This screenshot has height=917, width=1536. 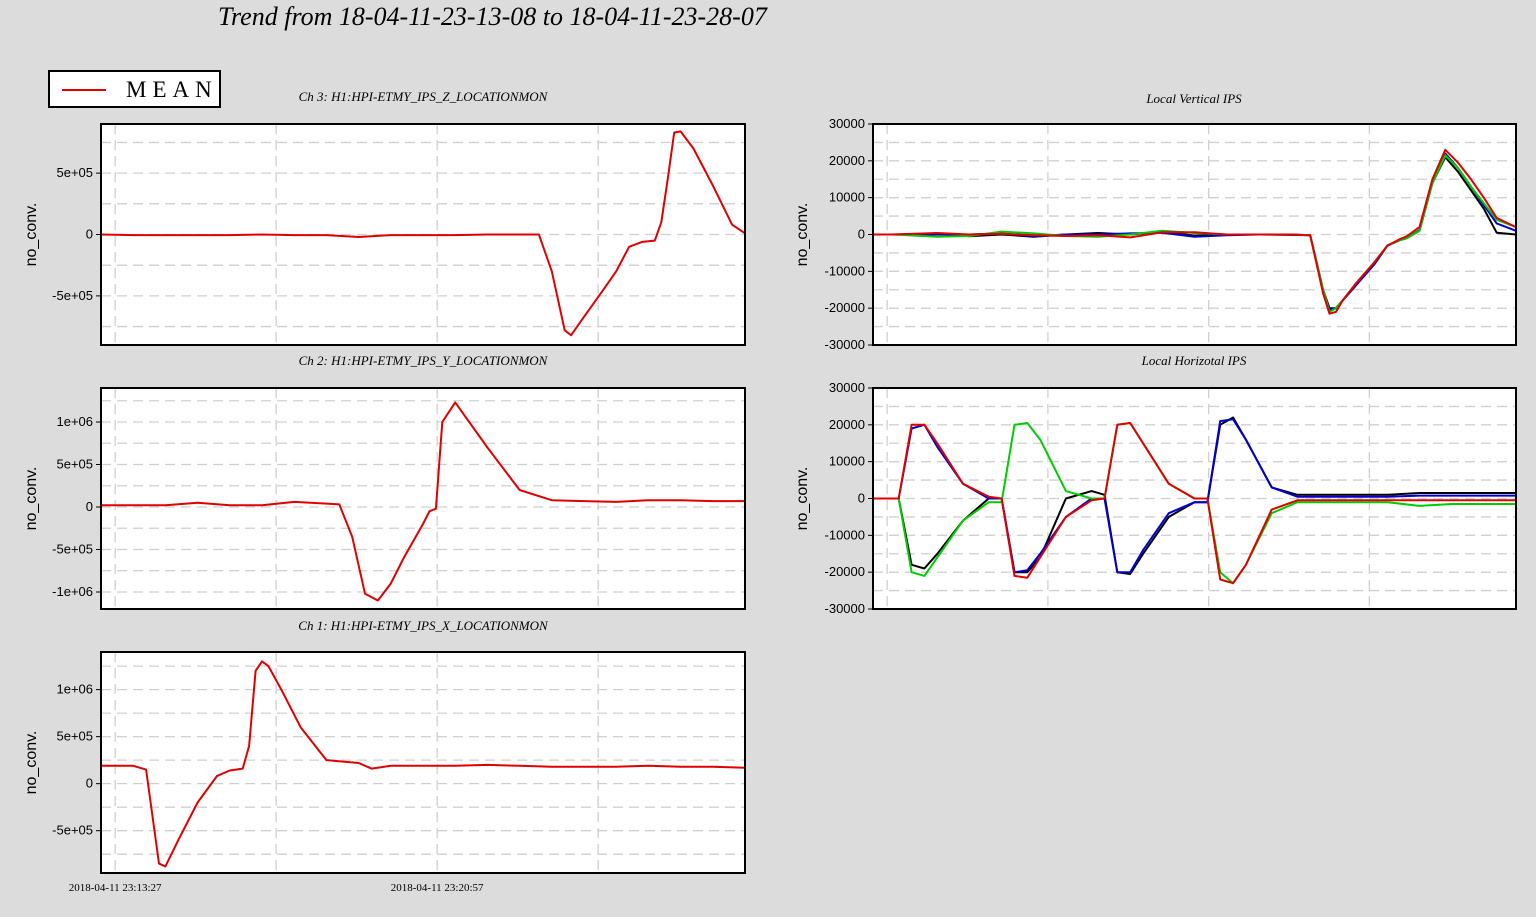 I want to click on legend: MEAN, so click(x=134, y=89).